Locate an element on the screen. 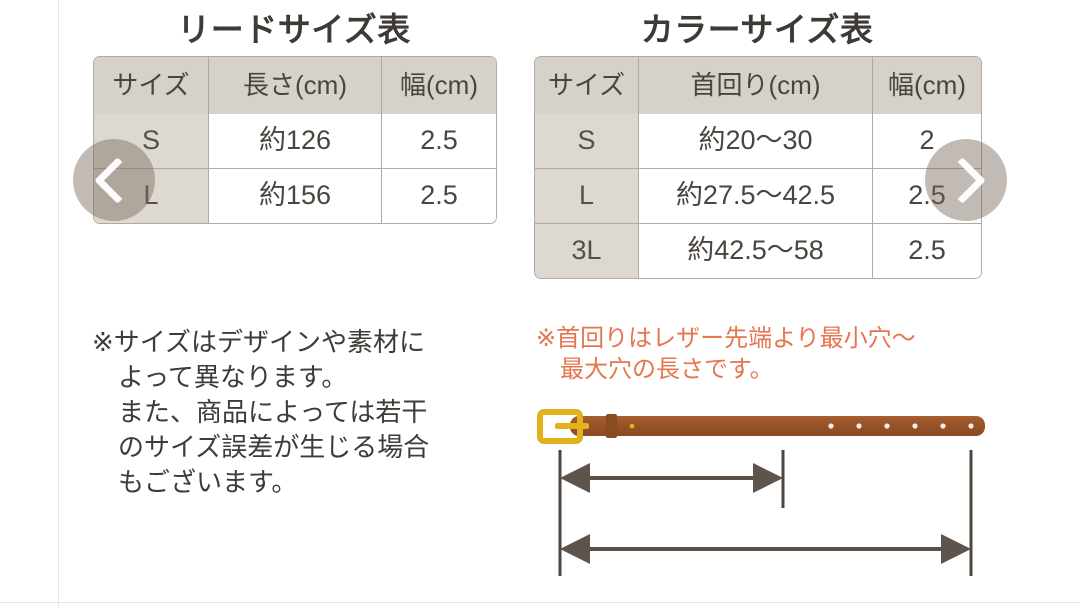 The image size is (1080, 608). chevron-left-icon is located at coordinates (117, 180).